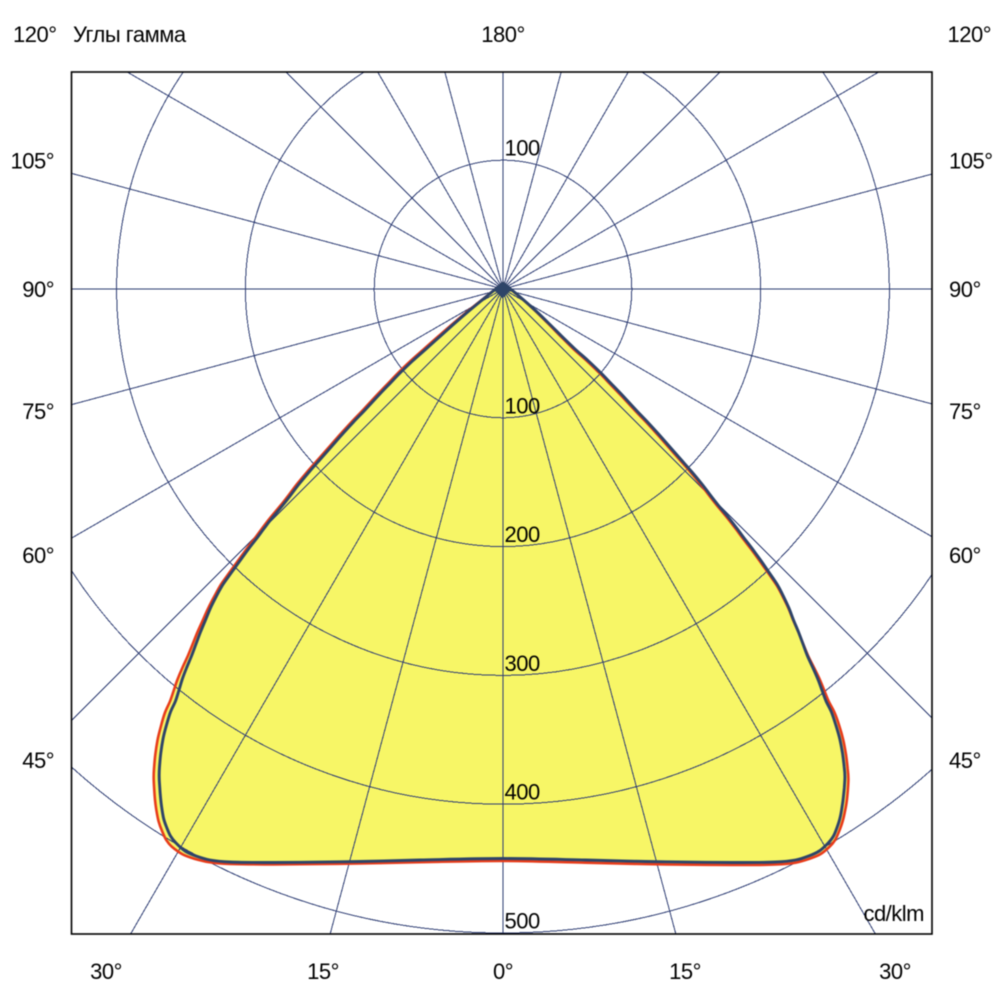 This screenshot has width=1000, height=1000. Describe the element at coordinates (522, 663) in the screenshot. I see `svg-text: 300` at that location.